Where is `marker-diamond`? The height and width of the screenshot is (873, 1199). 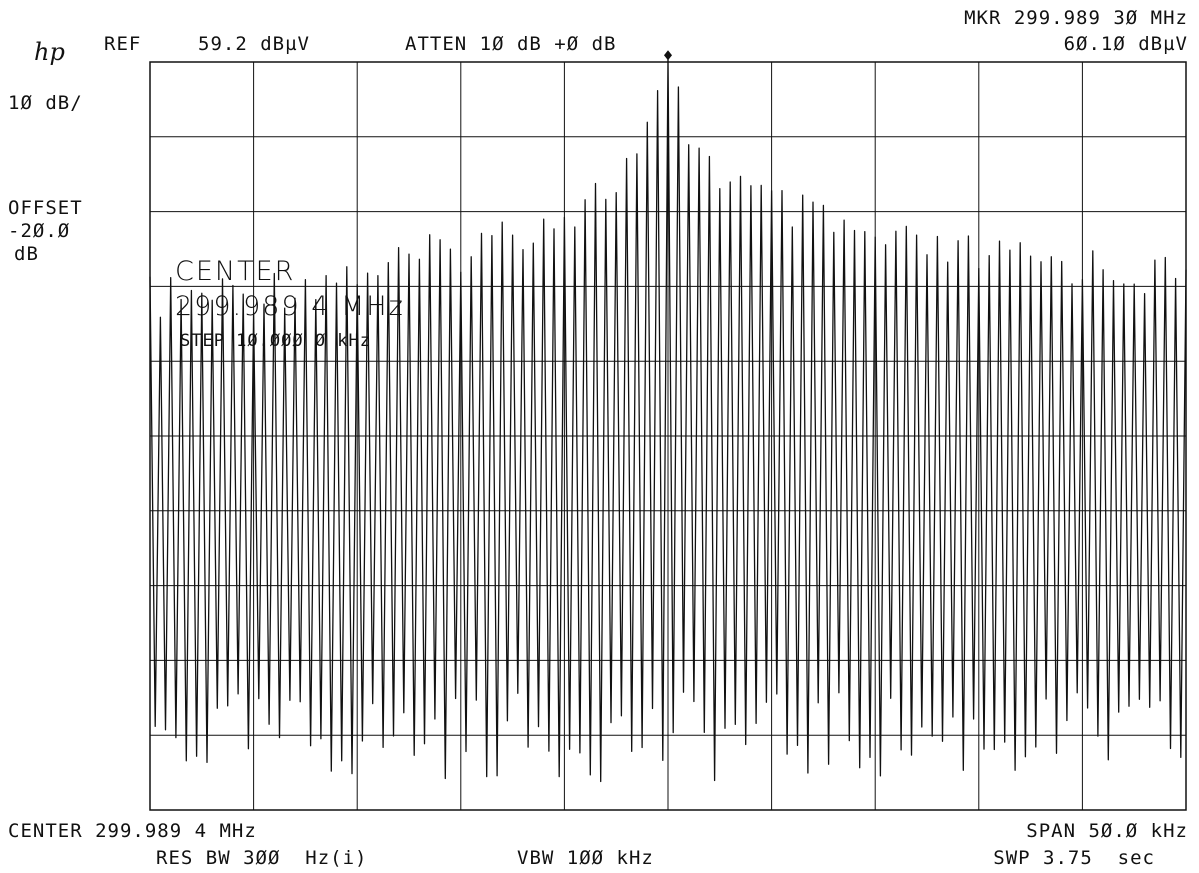 marker-diamond is located at coordinates (668, 55).